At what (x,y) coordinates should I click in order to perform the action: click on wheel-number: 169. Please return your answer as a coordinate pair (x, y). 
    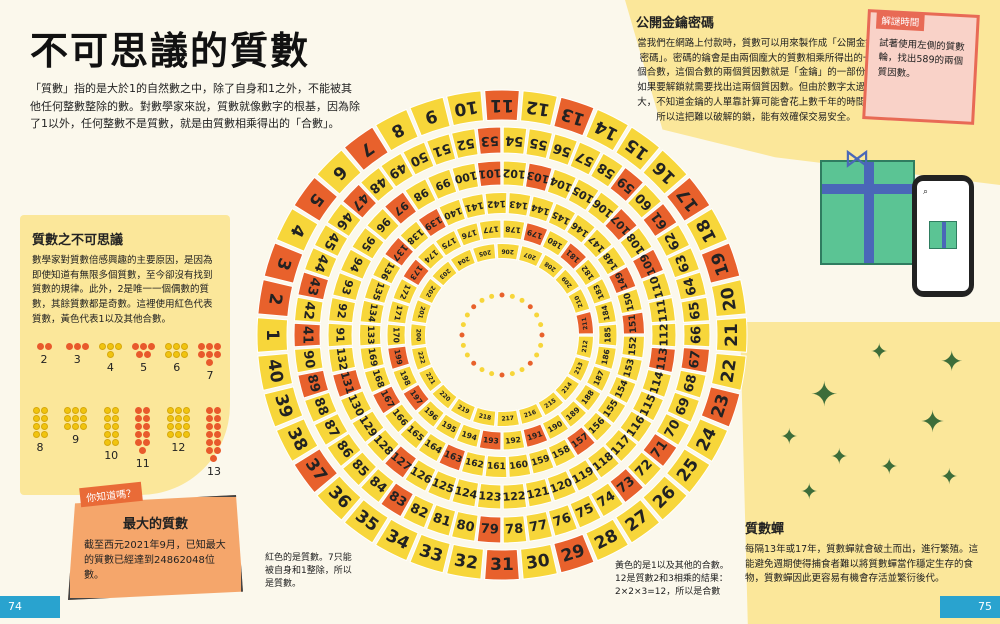
    Looking at the image, I should click on (371, 357).